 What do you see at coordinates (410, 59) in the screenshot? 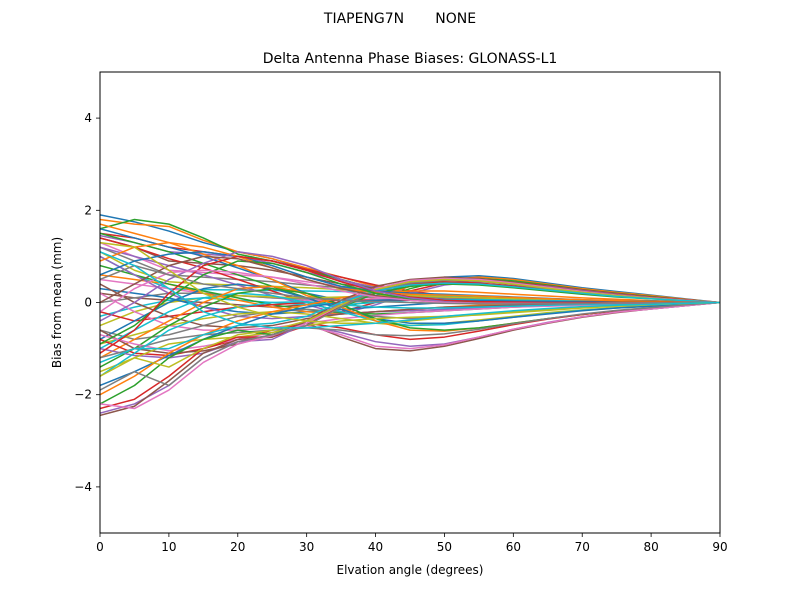
I see `chart-title: Delta Antenna Phase Biases: GLONASS-L1` at bounding box center [410, 59].